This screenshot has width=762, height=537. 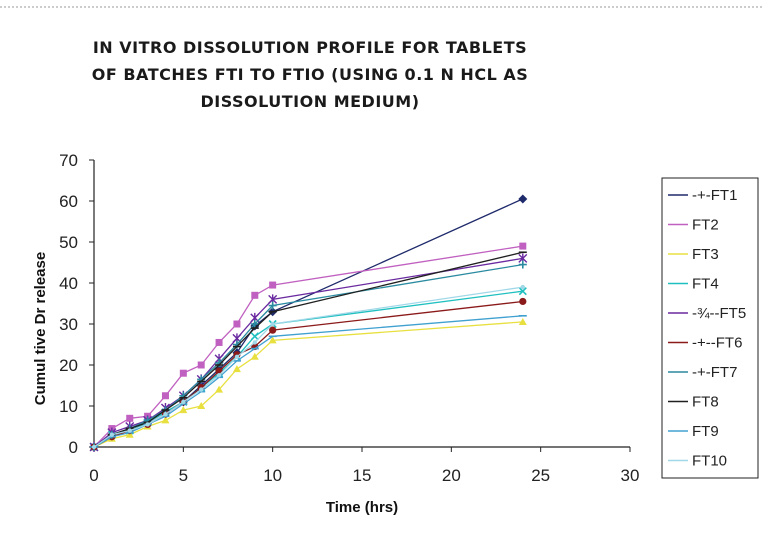 I want to click on legend-item: FT4, so click(x=693, y=284).